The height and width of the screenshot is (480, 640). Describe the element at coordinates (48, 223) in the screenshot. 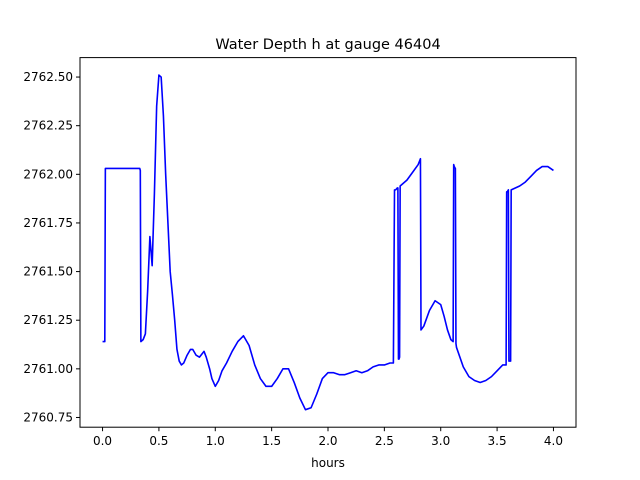

I see `y-tick-label: 2761.75` at that location.